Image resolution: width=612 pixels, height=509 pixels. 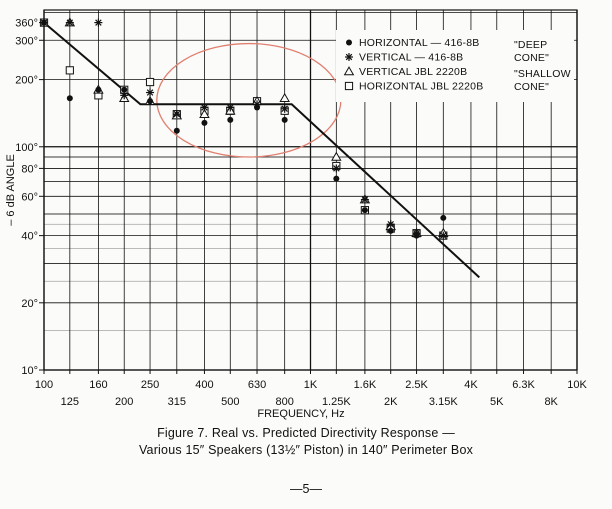 What do you see at coordinates (70, 402) in the screenshot?
I see `x-tick-label: 125` at bounding box center [70, 402].